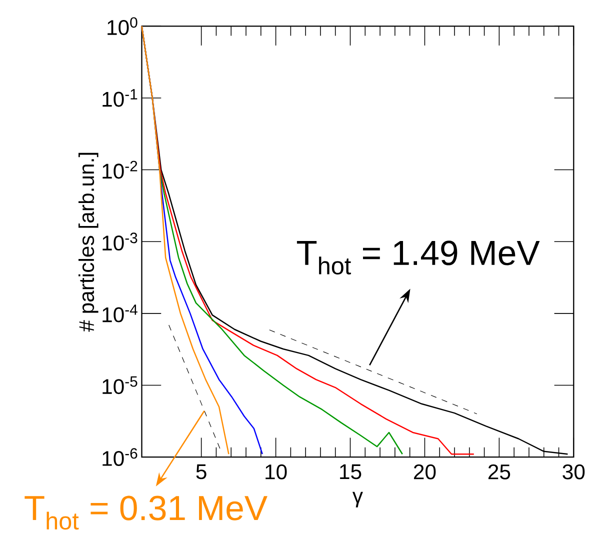  Describe the element at coordinates (120, 98) in the screenshot. I see `y-tick-label: 10$^{-1}$` at that location.